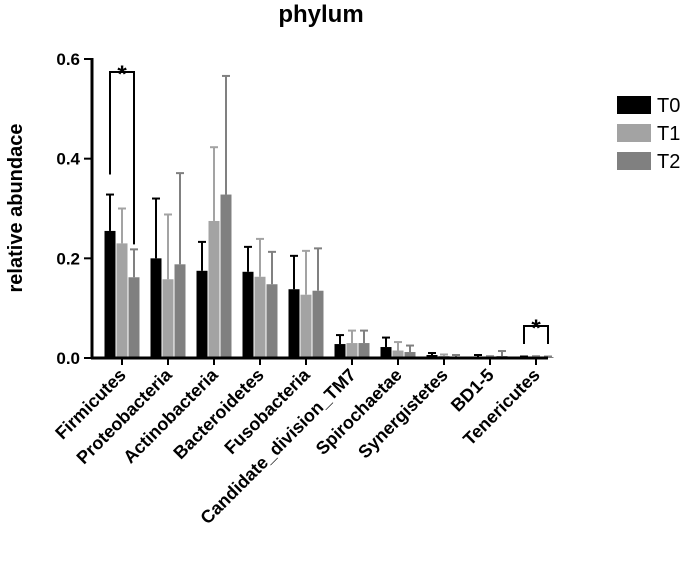 The height and width of the screenshot is (577, 699). What do you see at coordinates (320, 14) in the screenshot?
I see `chart-title: phylum` at bounding box center [320, 14].